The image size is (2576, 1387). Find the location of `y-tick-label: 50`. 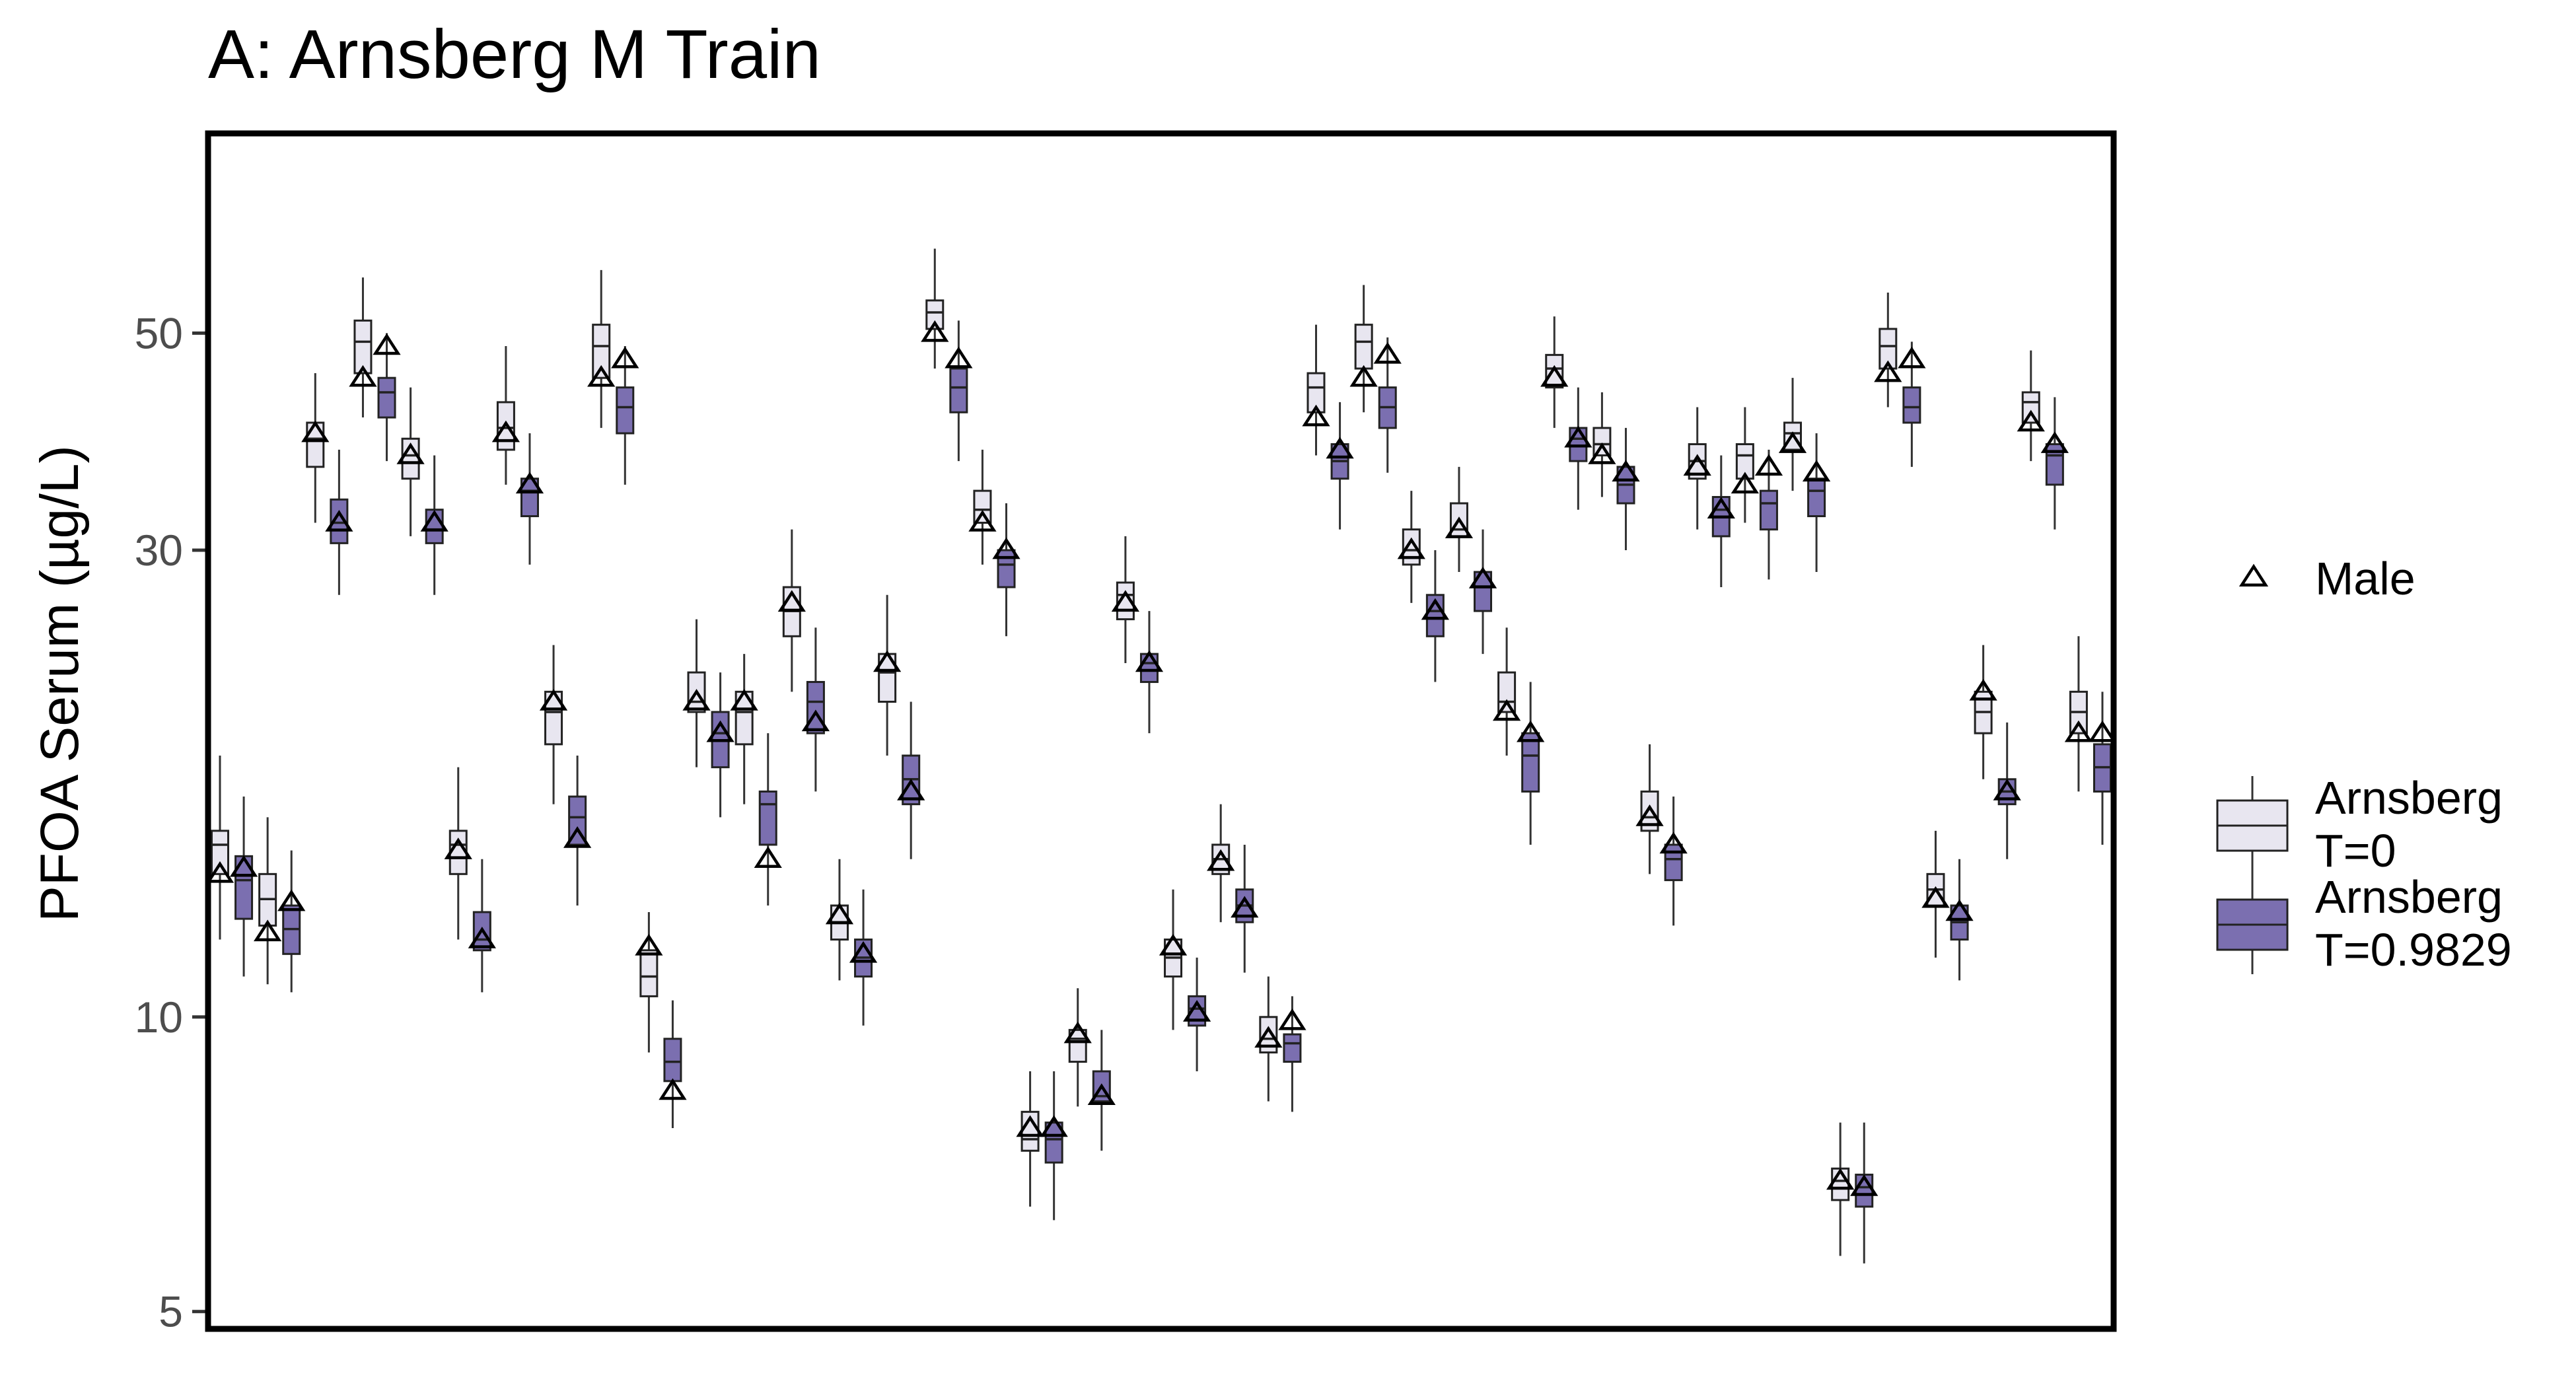

y-tick-label: 50 is located at coordinates (159, 332).